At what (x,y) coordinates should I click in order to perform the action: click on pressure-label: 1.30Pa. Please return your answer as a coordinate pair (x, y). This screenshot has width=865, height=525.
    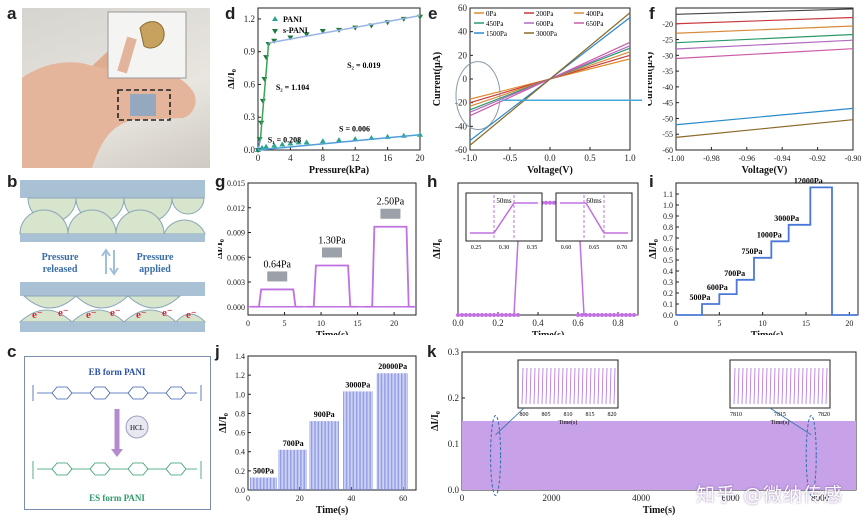
    Looking at the image, I should click on (332, 241).